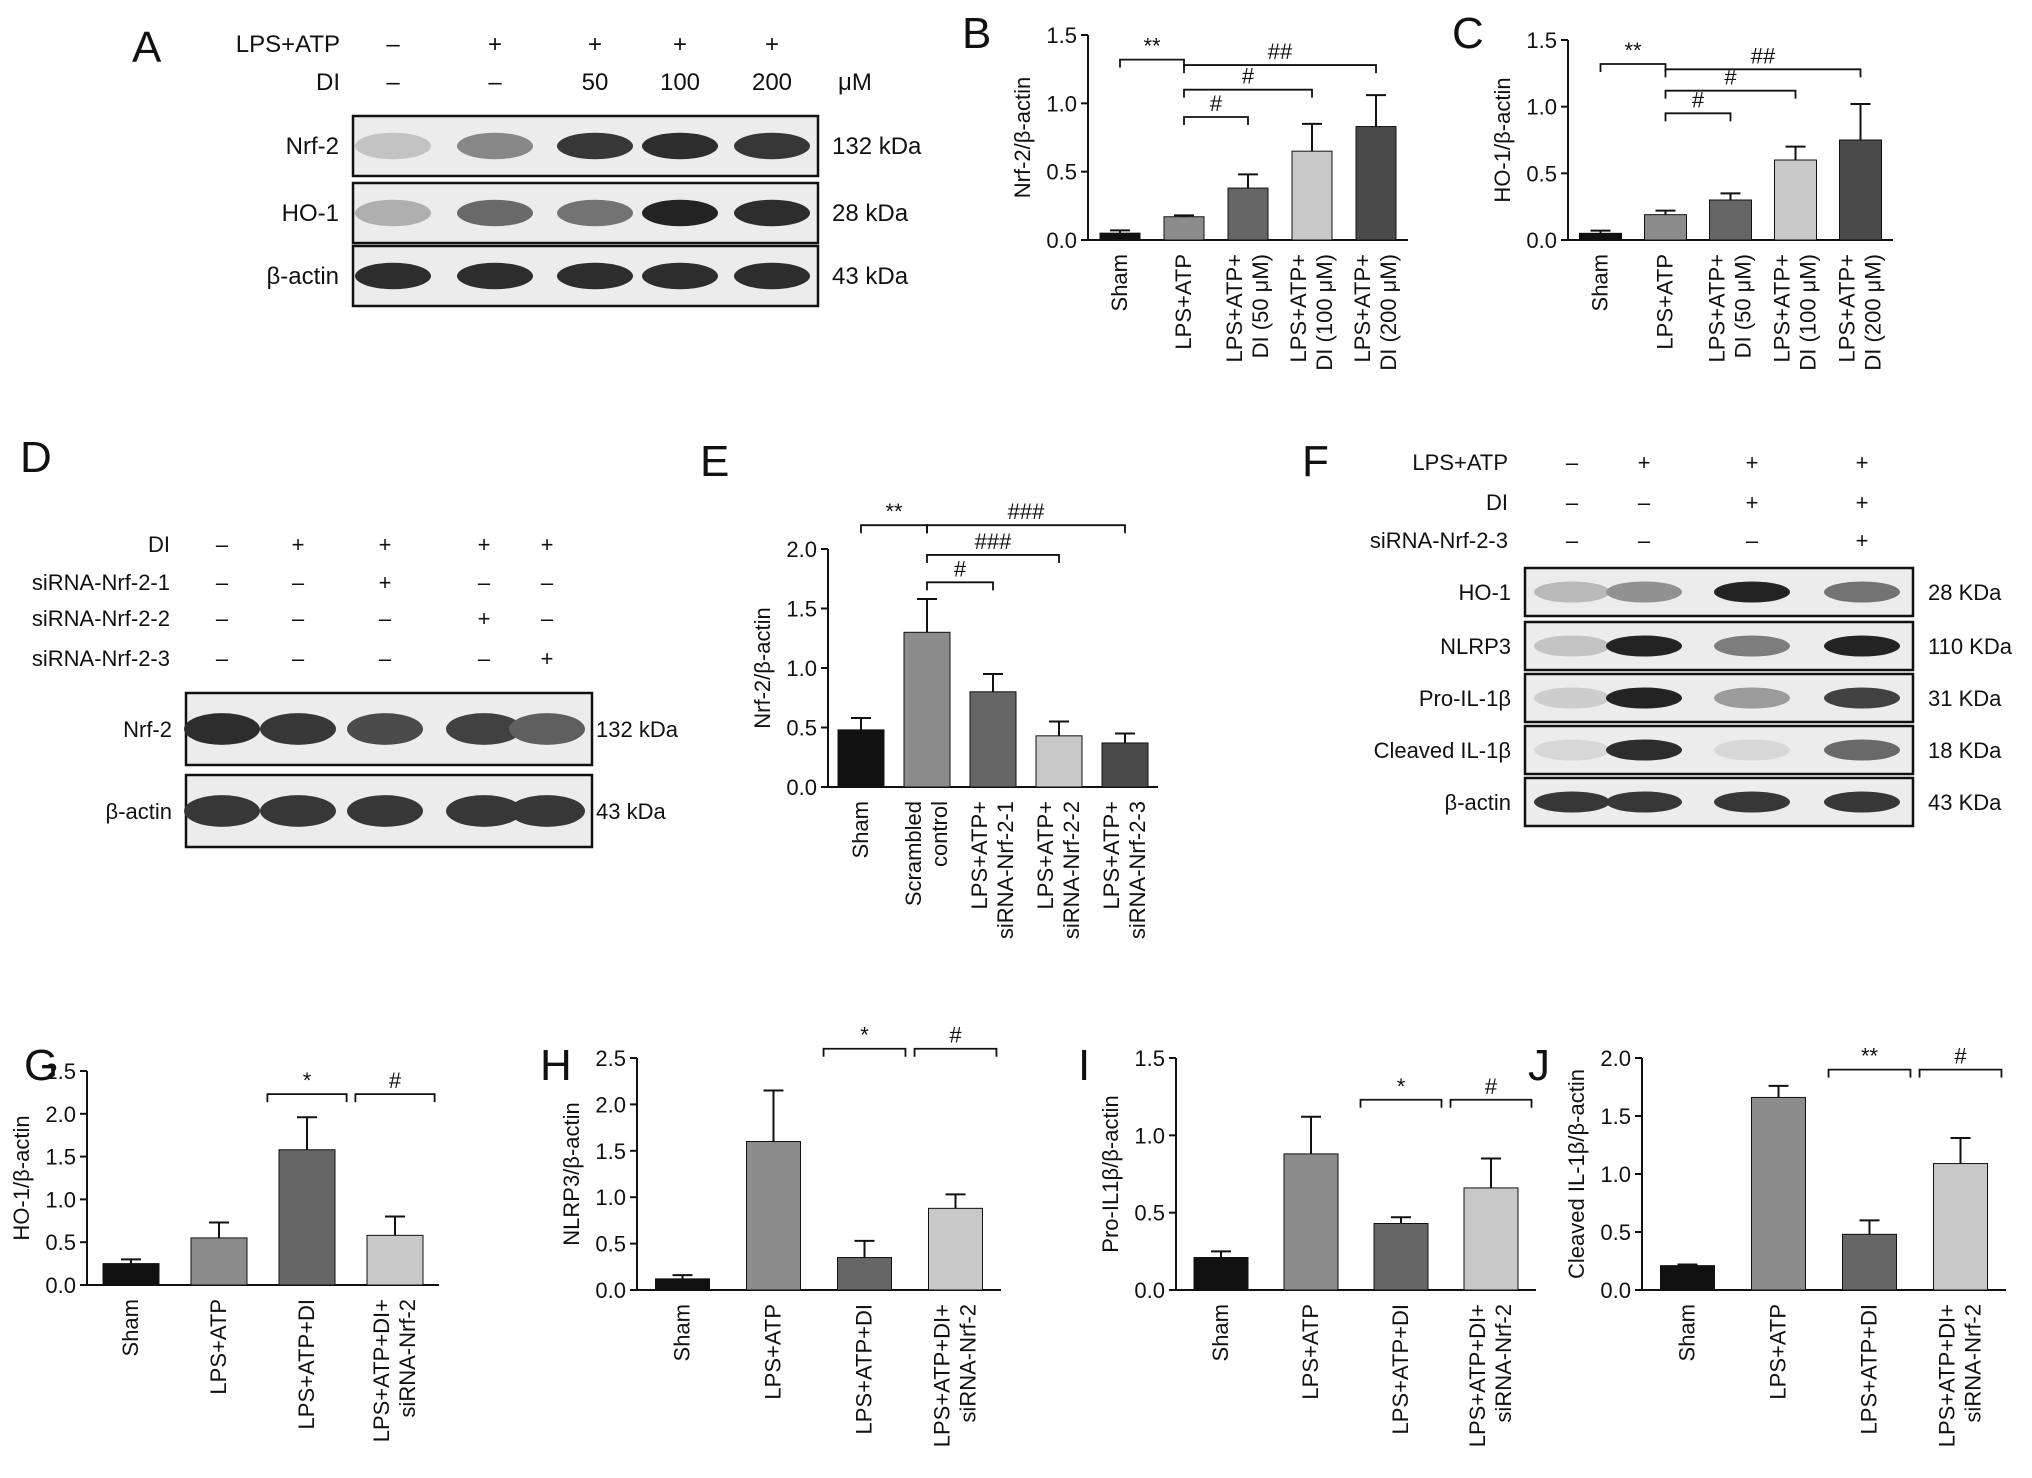 The height and width of the screenshot is (1478, 2032). I want to click on blot-kda-label: 43 kDa, so click(631, 811).